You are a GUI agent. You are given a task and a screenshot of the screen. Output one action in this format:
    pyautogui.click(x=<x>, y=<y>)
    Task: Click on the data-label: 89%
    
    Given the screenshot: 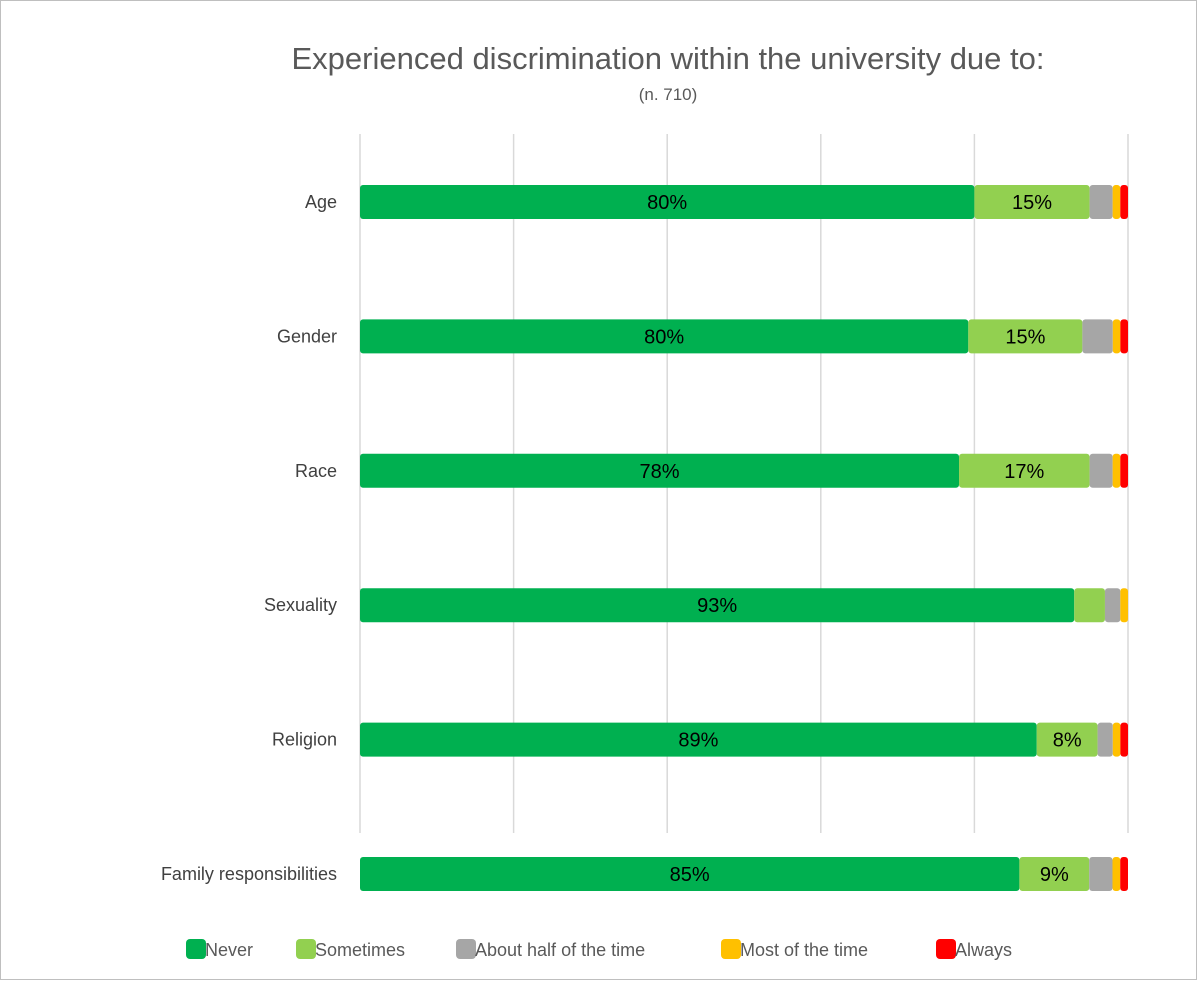 What is the action you would take?
    pyautogui.click(x=698, y=741)
    